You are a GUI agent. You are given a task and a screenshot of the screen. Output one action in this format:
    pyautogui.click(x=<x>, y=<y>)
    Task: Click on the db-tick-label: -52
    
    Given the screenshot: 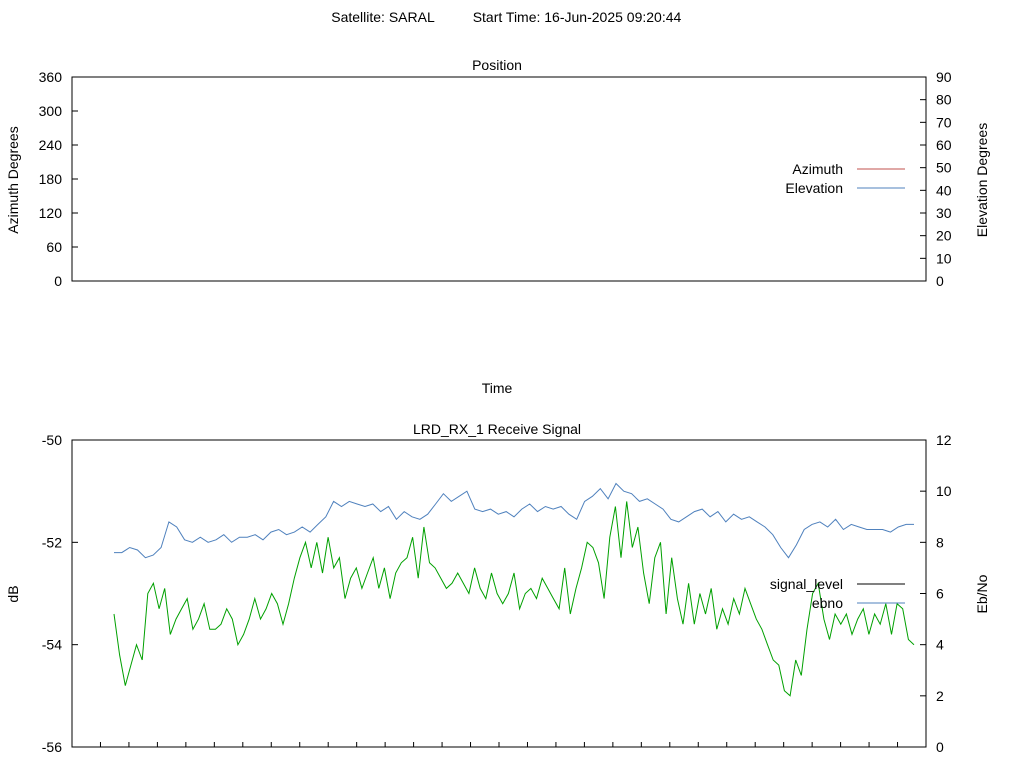 What is the action you would take?
    pyautogui.click(x=52, y=542)
    